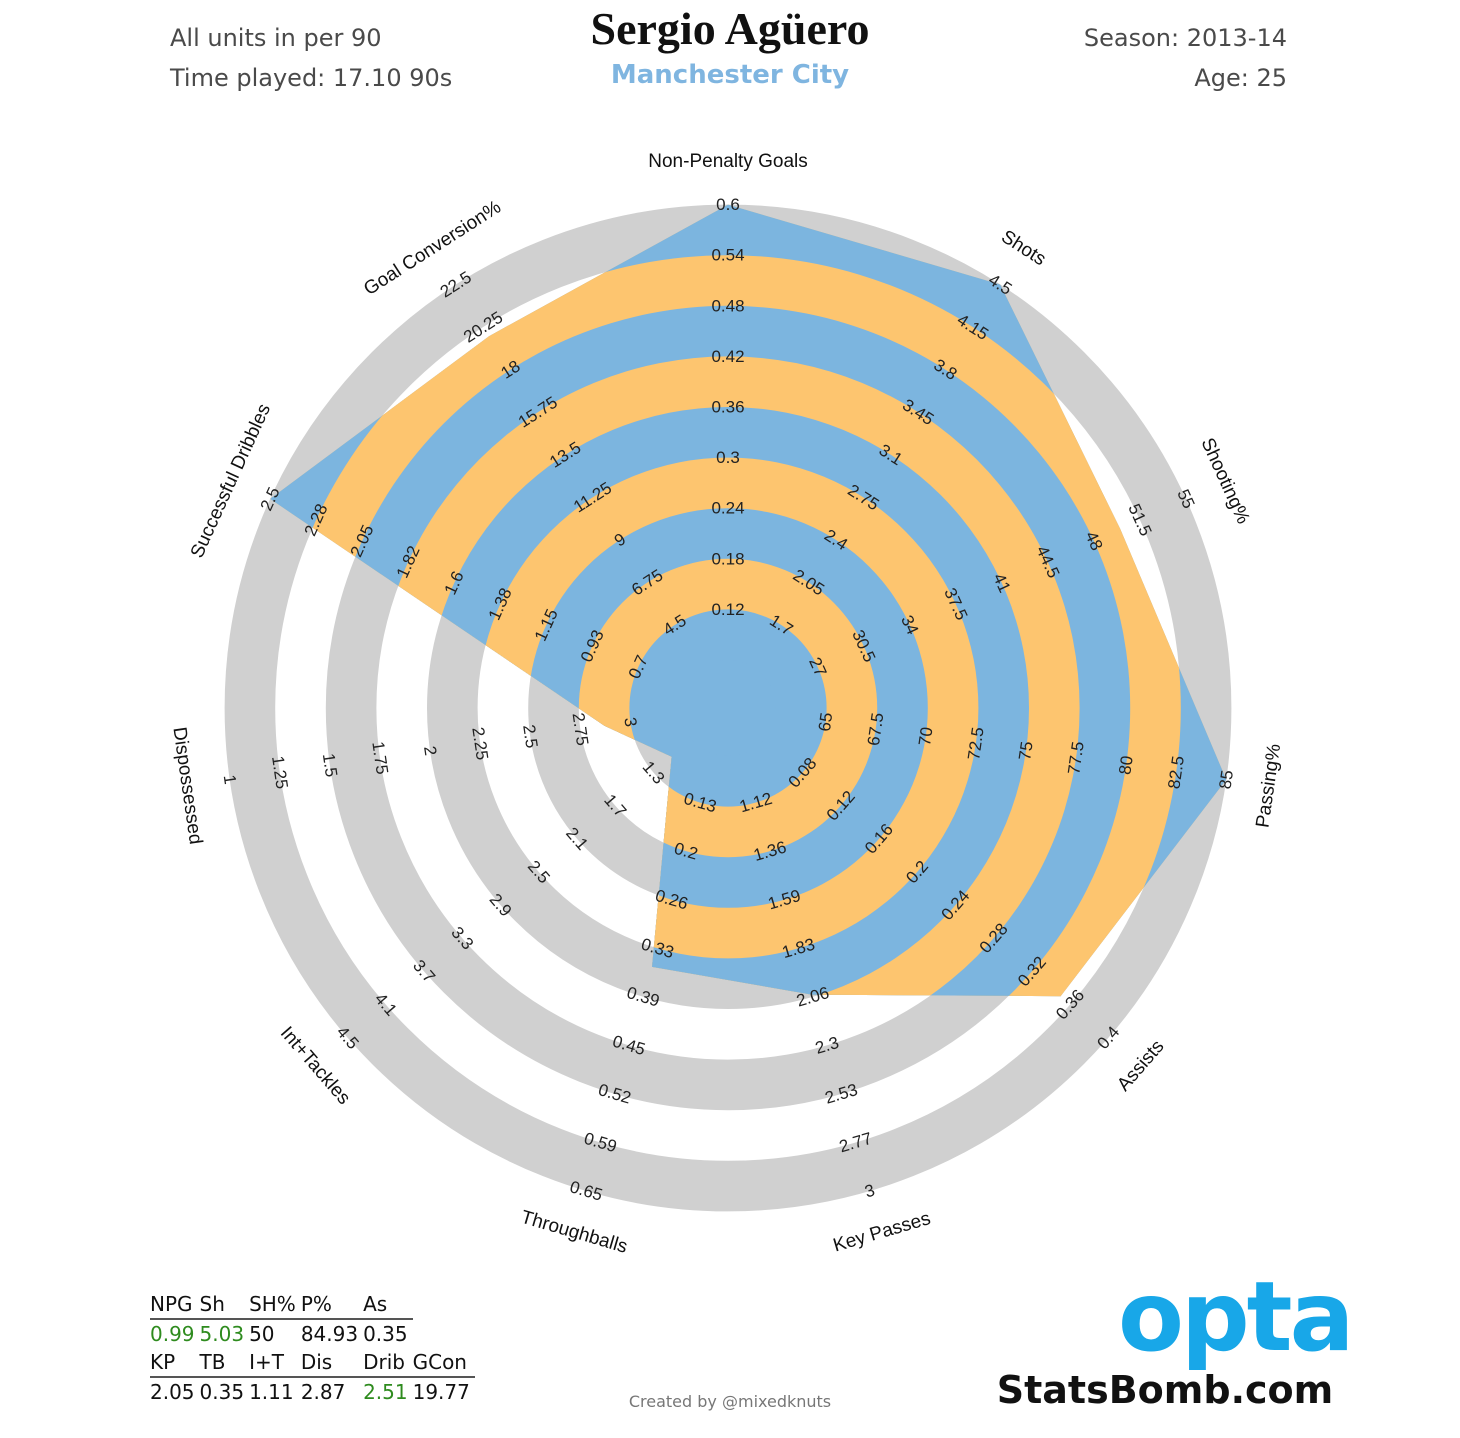 This screenshot has width=1460, height=1438. What do you see at coordinates (530, 736) in the screenshot?
I see `tick-label: 2.5` at bounding box center [530, 736].